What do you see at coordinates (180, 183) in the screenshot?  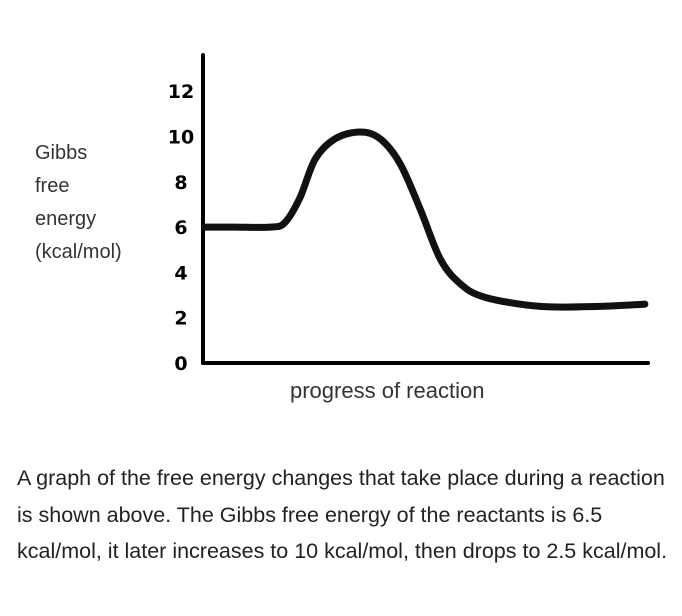 I see `y-tick-label: 8` at bounding box center [180, 183].